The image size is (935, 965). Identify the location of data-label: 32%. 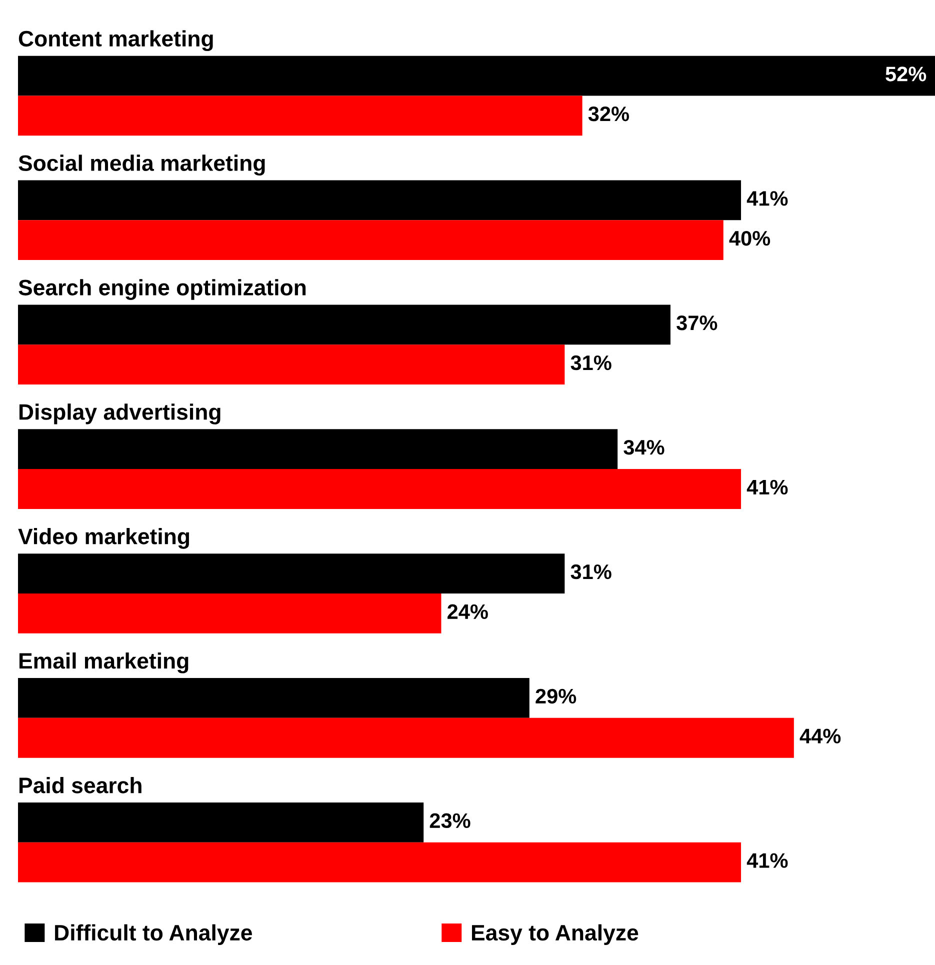
(609, 114).